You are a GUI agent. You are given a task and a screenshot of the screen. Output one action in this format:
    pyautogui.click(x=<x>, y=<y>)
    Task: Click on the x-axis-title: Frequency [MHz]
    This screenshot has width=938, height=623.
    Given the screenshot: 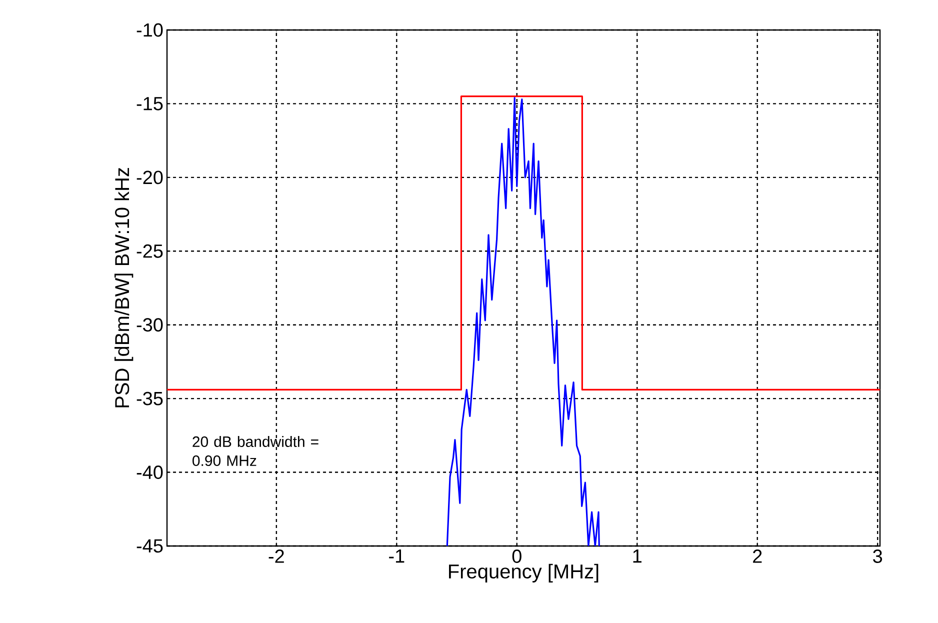 What is the action you would take?
    pyautogui.click(x=523, y=573)
    